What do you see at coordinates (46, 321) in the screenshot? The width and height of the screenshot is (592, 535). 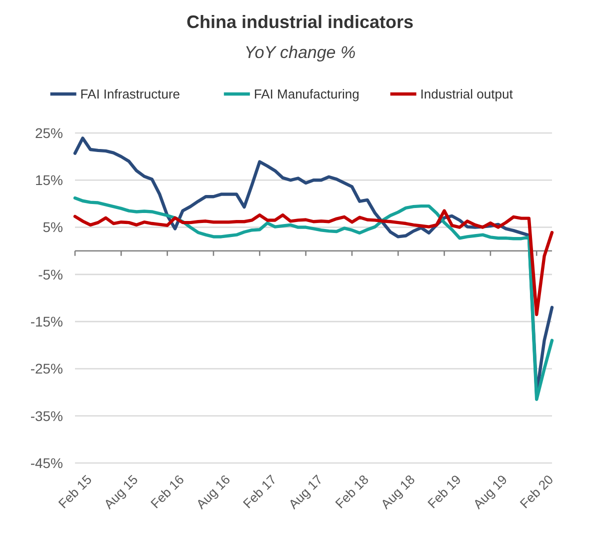 I see `y-tick-label: -15%` at bounding box center [46, 321].